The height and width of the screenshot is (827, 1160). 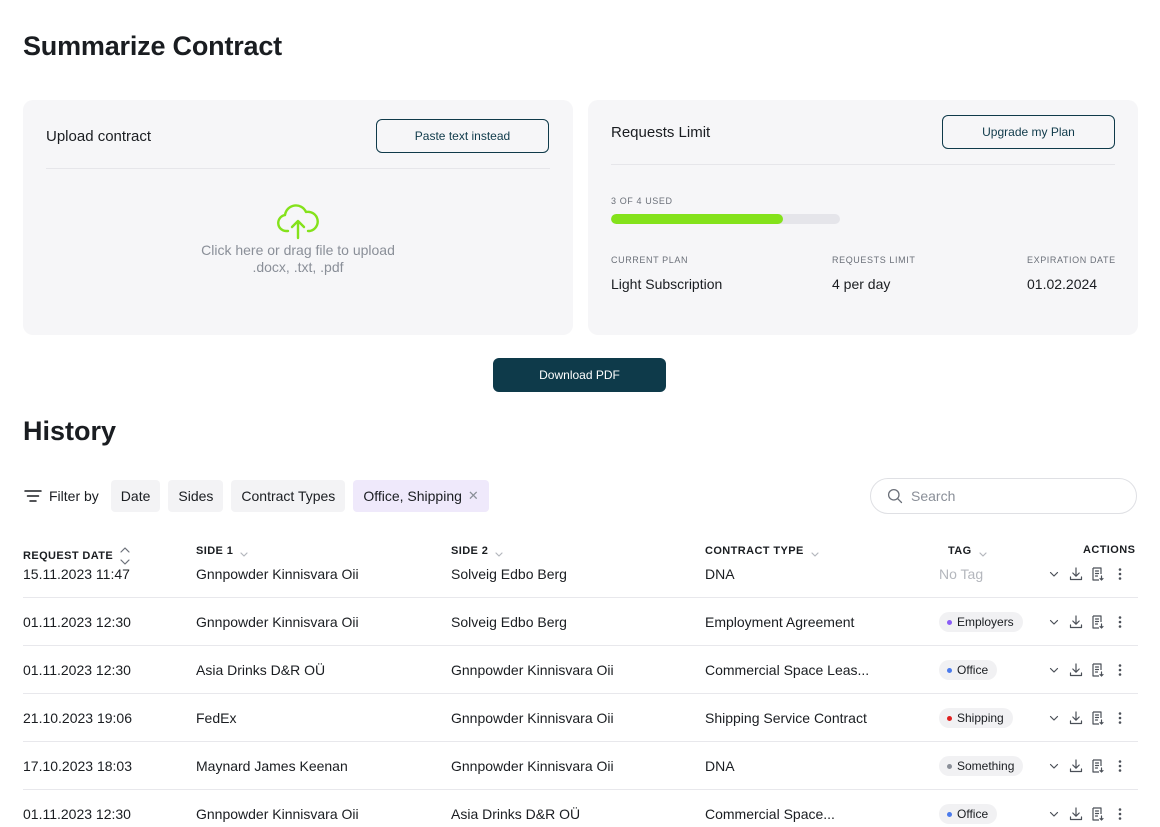 What do you see at coordinates (1011, 496) in the screenshot?
I see `search-input` at bounding box center [1011, 496].